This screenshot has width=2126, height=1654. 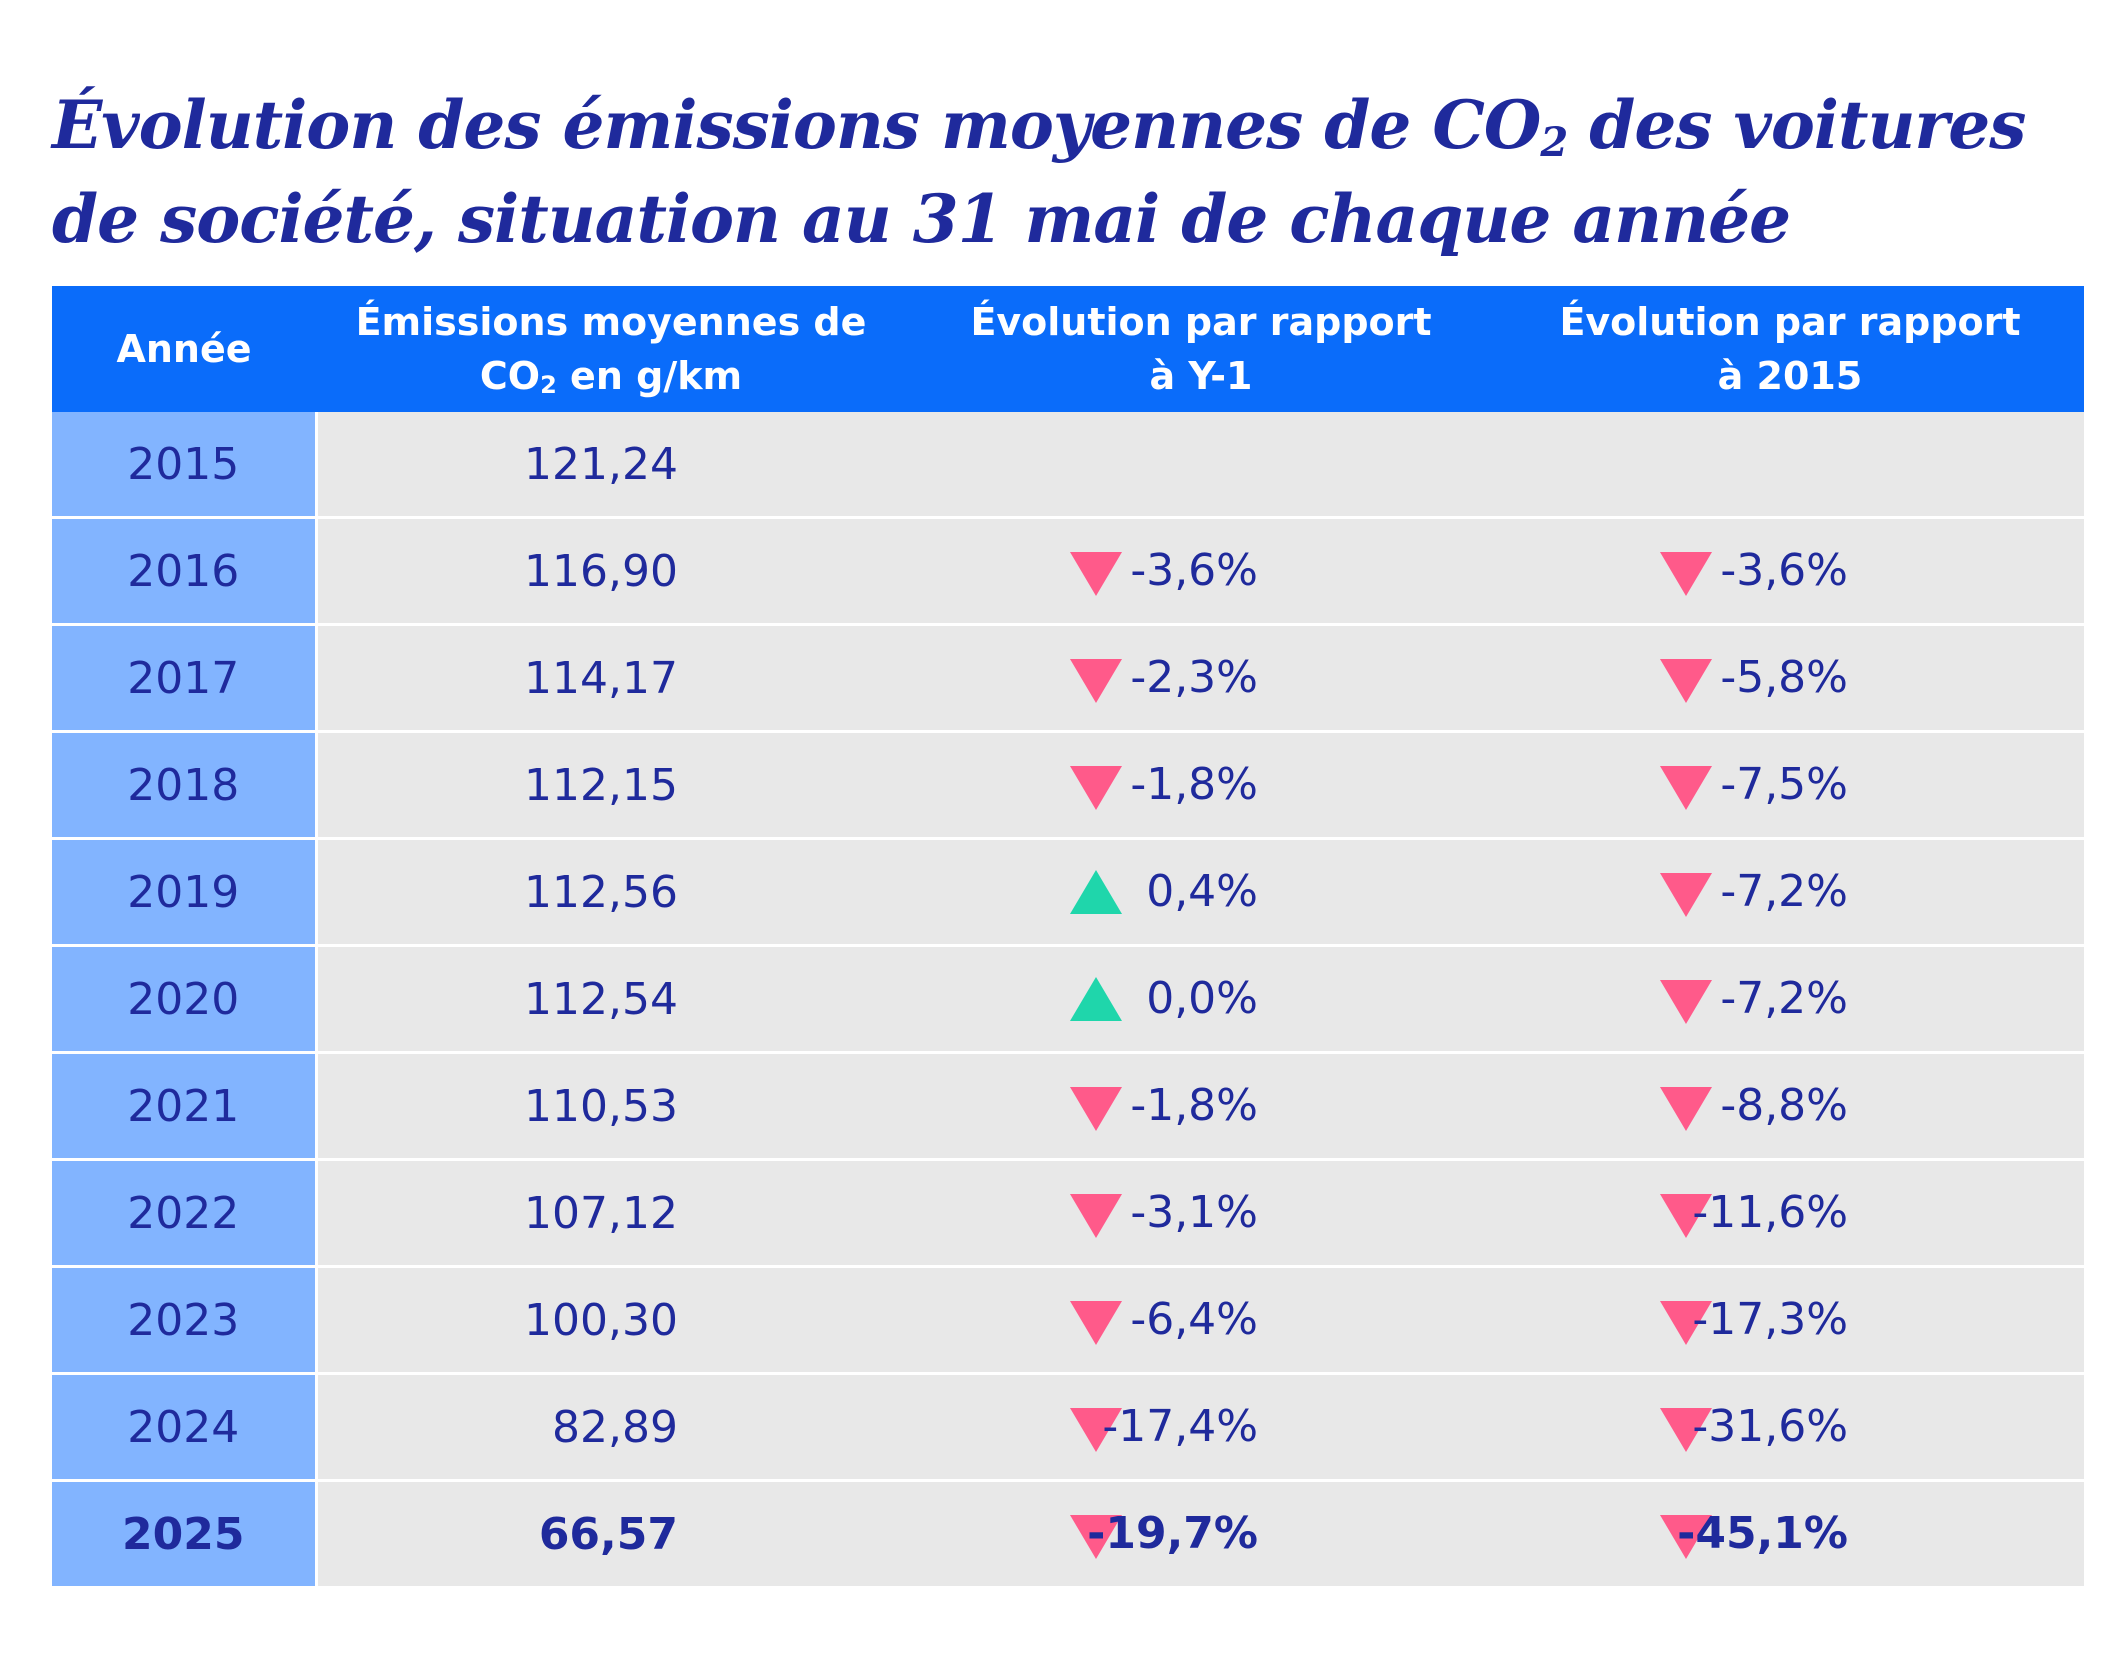 I want to click on vs-2015-percent: -17,3%, so click(x=1770, y=1319).